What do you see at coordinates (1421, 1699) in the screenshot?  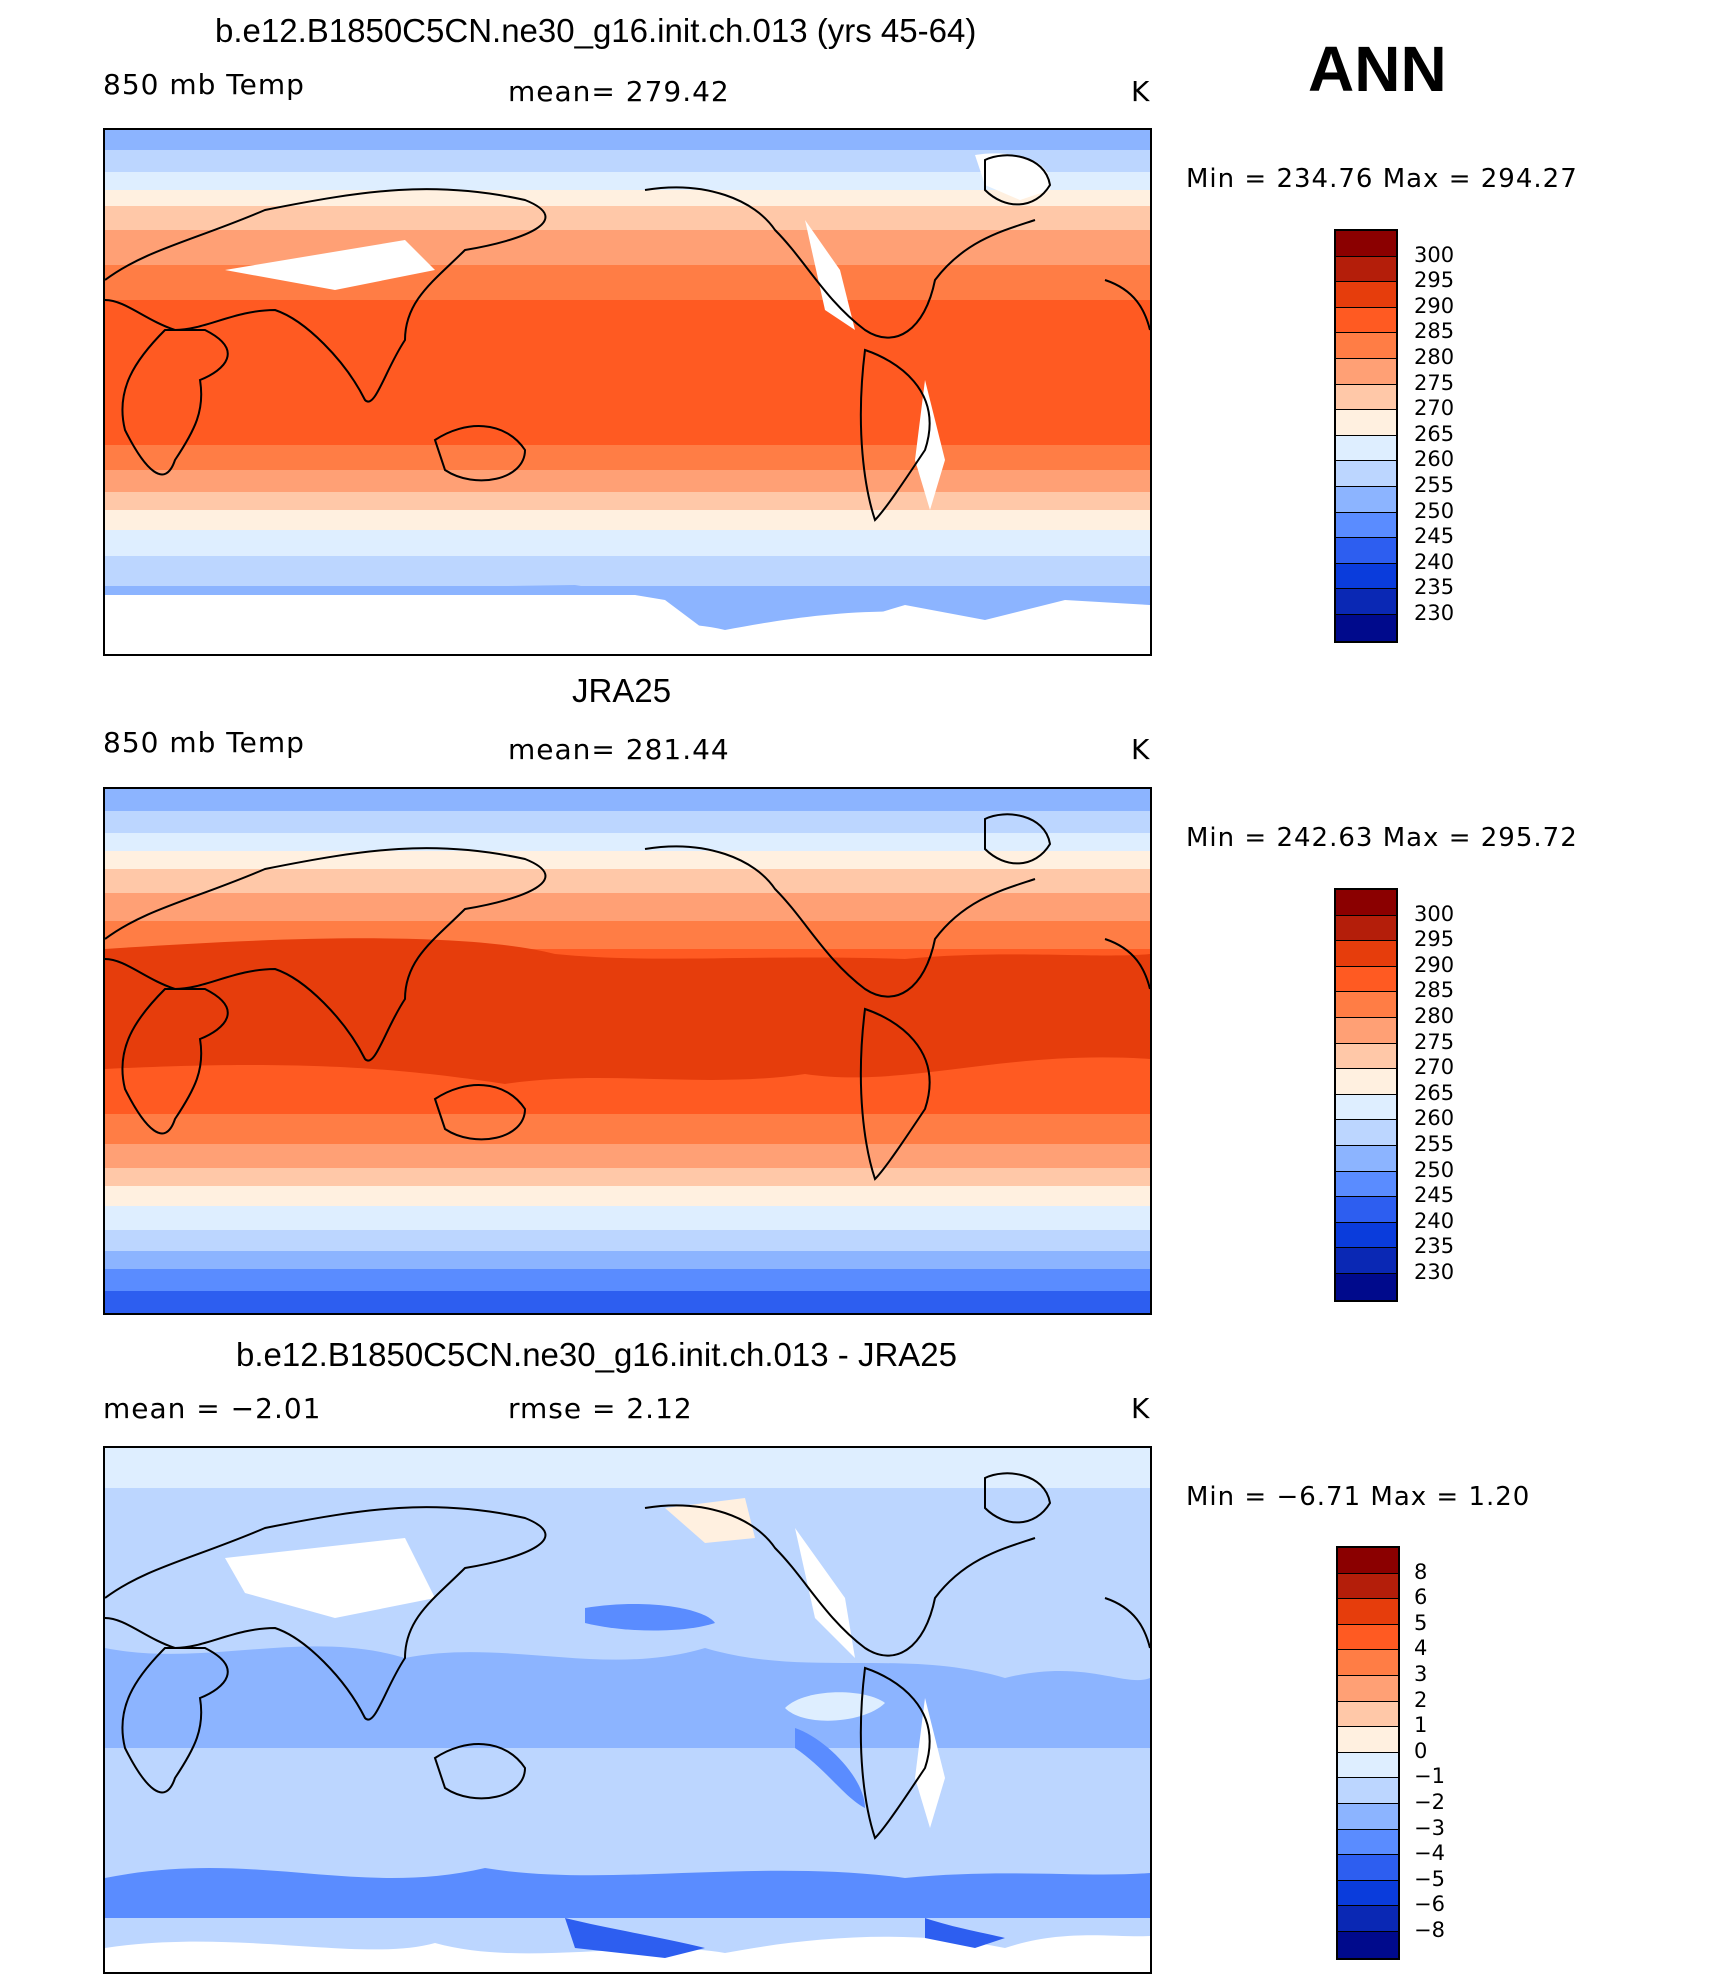 I see `colorbar-tick-label: 2` at bounding box center [1421, 1699].